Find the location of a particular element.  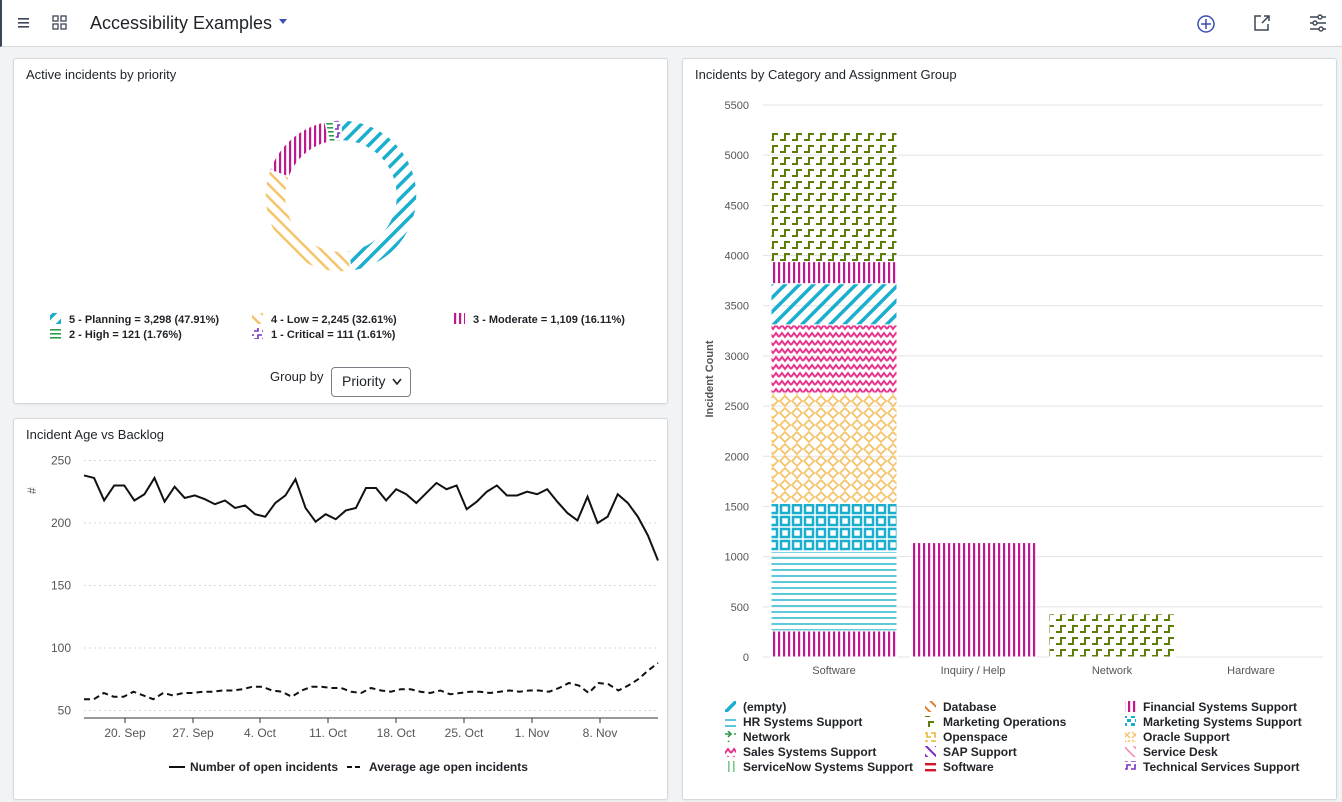

y-tick-label: 5500 is located at coordinates (737, 106).